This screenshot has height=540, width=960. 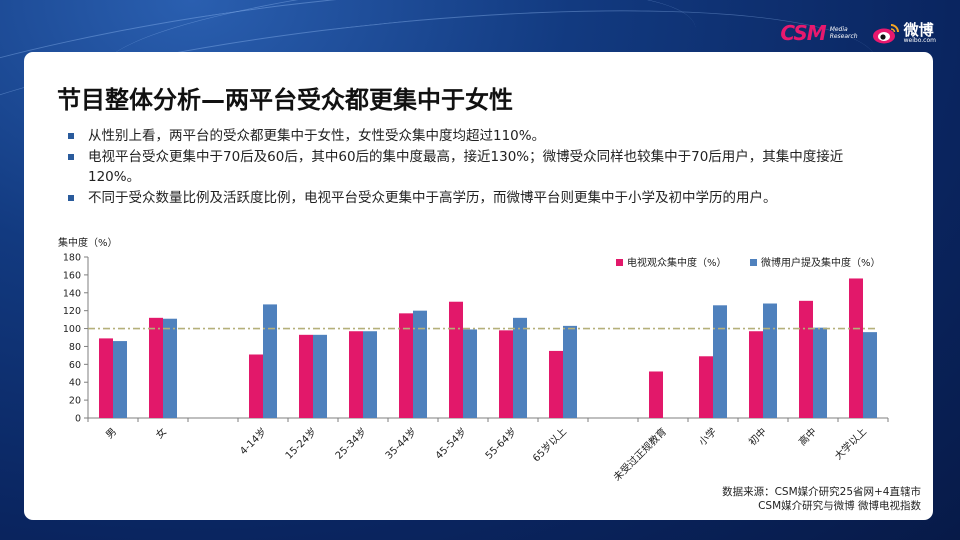 I want to click on y-tick-label: 20, so click(x=75, y=401).